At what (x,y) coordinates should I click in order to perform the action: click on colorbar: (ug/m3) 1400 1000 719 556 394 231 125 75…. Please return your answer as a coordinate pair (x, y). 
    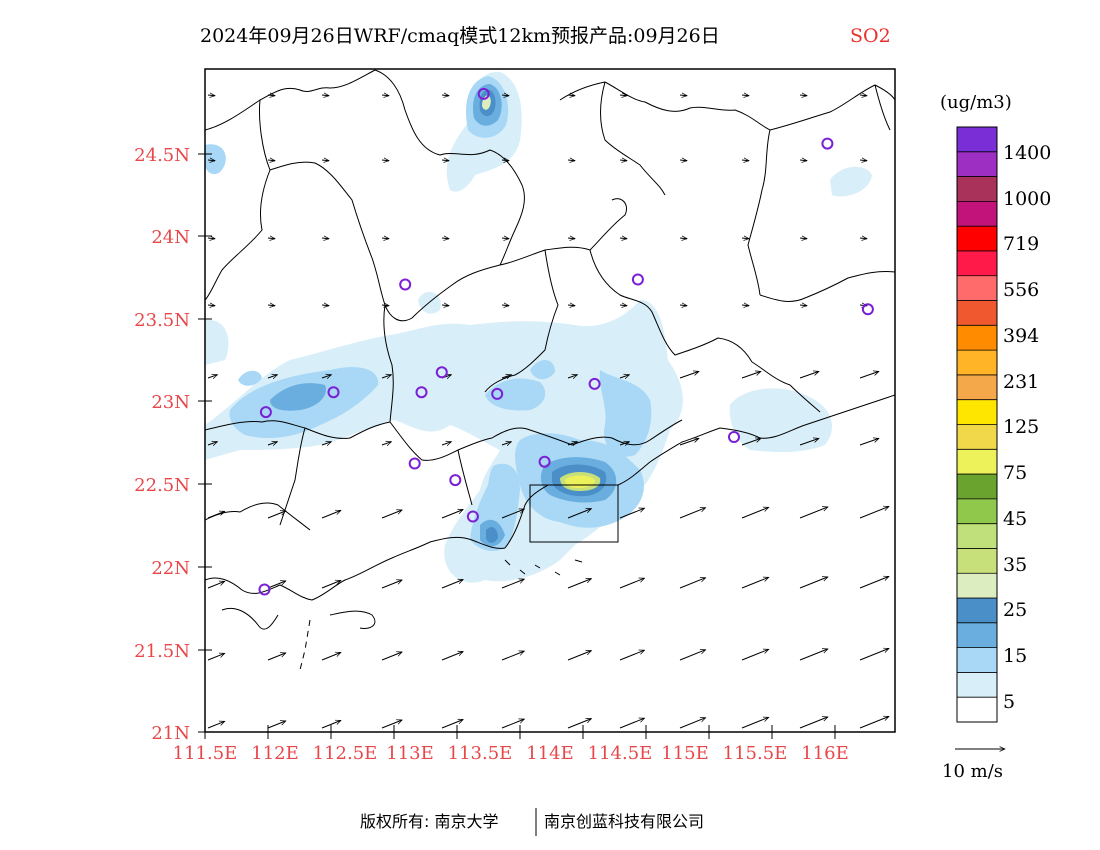
    Looking at the image, I should click on (995, 407).